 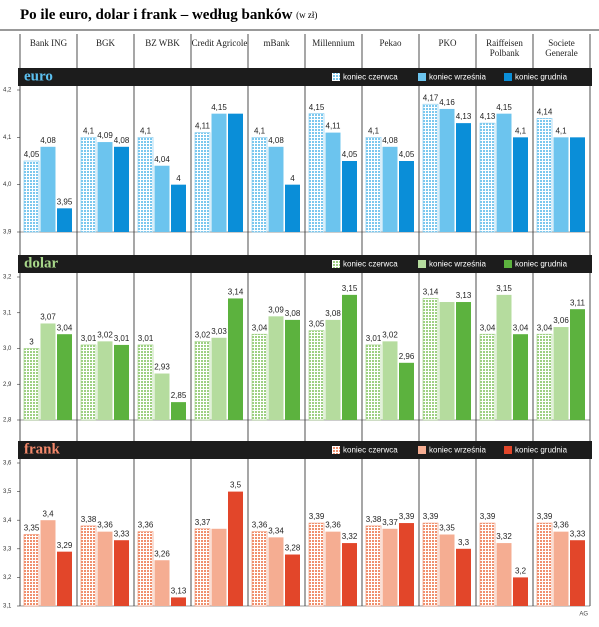 What do you see at coordinates (276, 309) in the screenshot?
I see `value-label: 3,09` at bounding box center [276, 309].